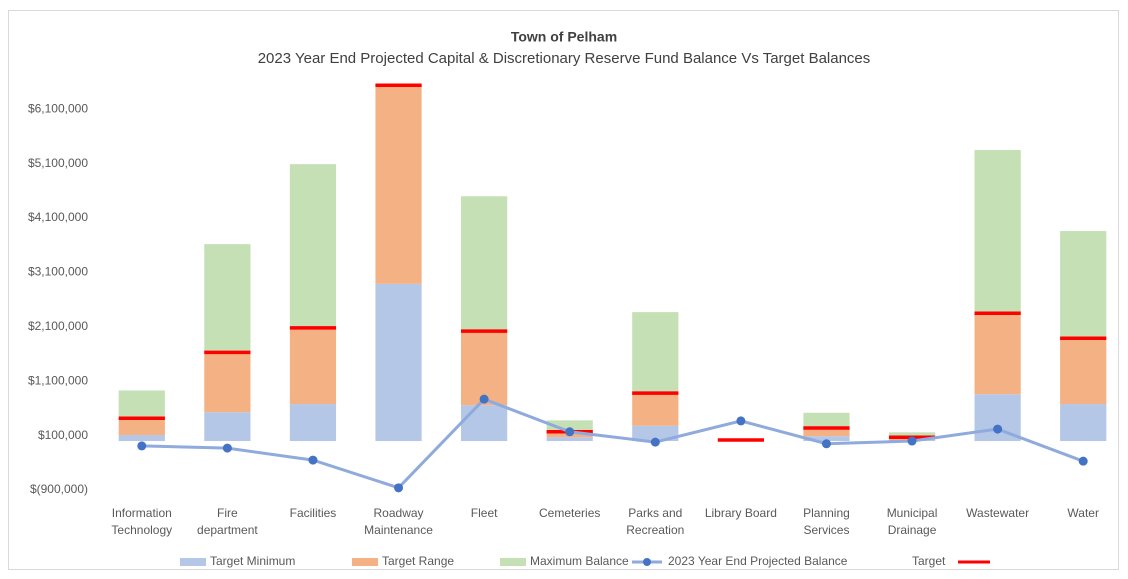 The image size is (1128, 579). What do you see at coordinates (484, 513) in the screenshot?
I see `x-tick-label: Fleet` at bounding box center [484, 513].